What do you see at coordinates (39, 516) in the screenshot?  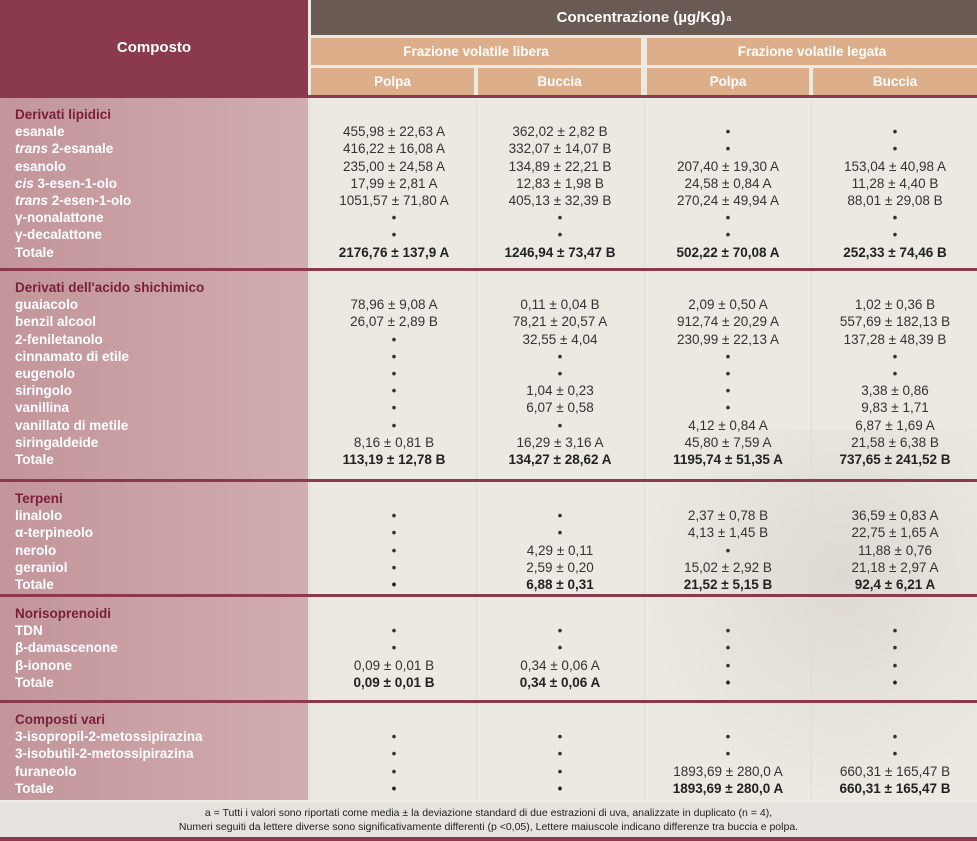 I see `compound-name-text: linalolo` at bounding box center [39, 516].